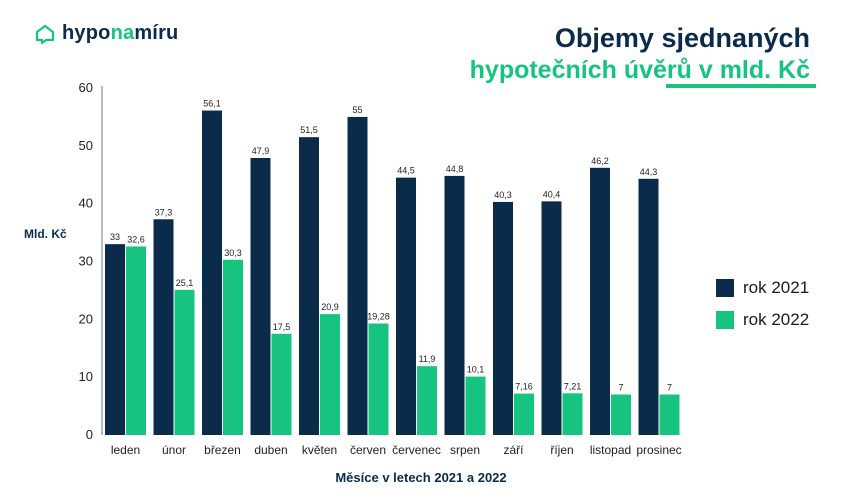 Image resolution: width=856 pixels, height=502 pixels. I want to click on logo-text: hyponamíru, so click(120, 33).